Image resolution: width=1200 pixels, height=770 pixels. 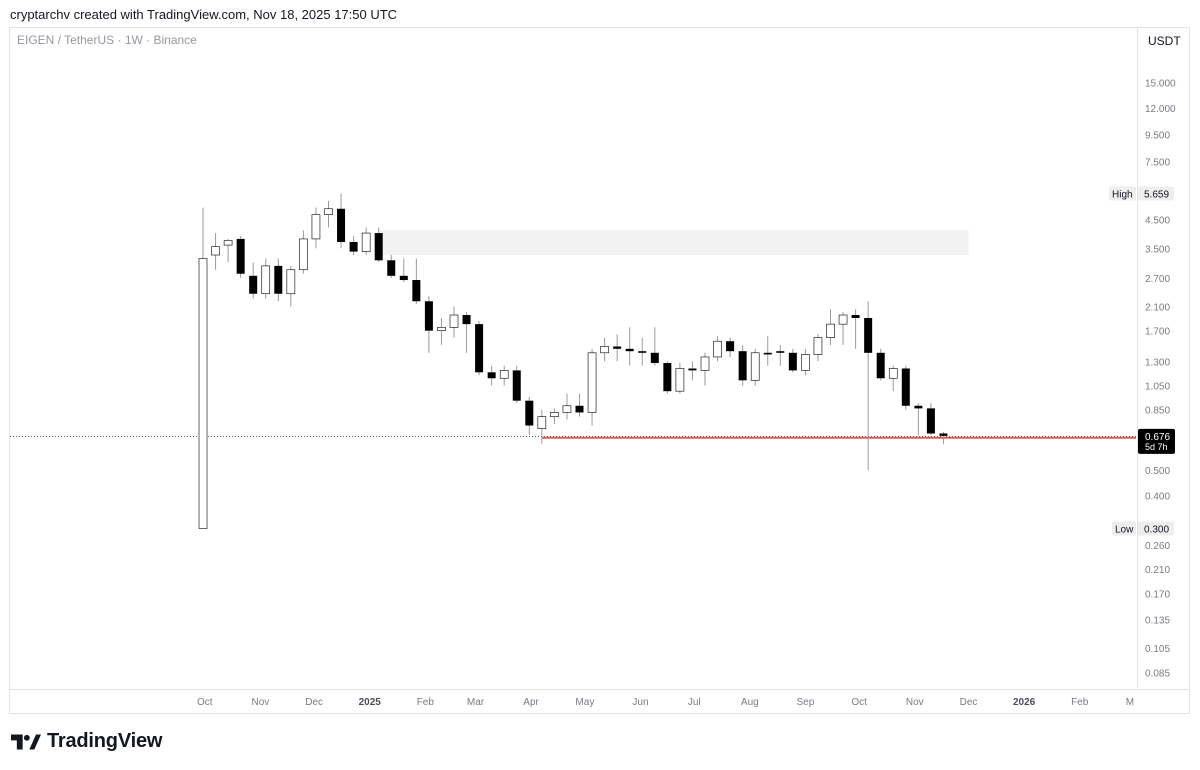 I want to click on low-label: Low, so click(x=1124, y=530).